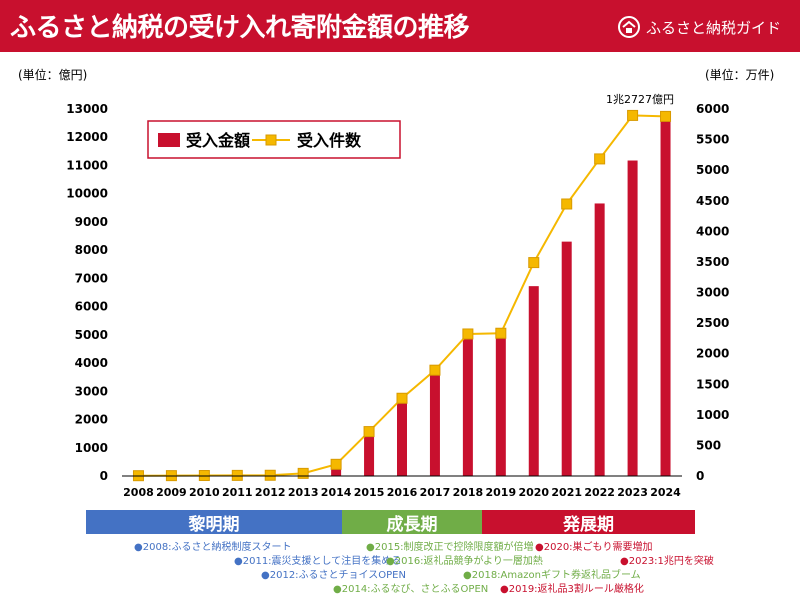 The width and height of the screenshot is (800, 600). What do you see at coordinates (598, 547) in the screenshot?
I see `note-text: 2020:巣ごもり需要増加` at bounding box center [598, 547].